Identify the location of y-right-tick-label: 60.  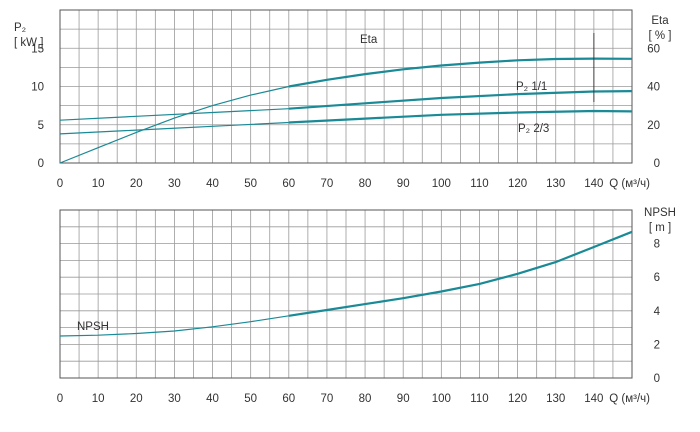
(653, 49).